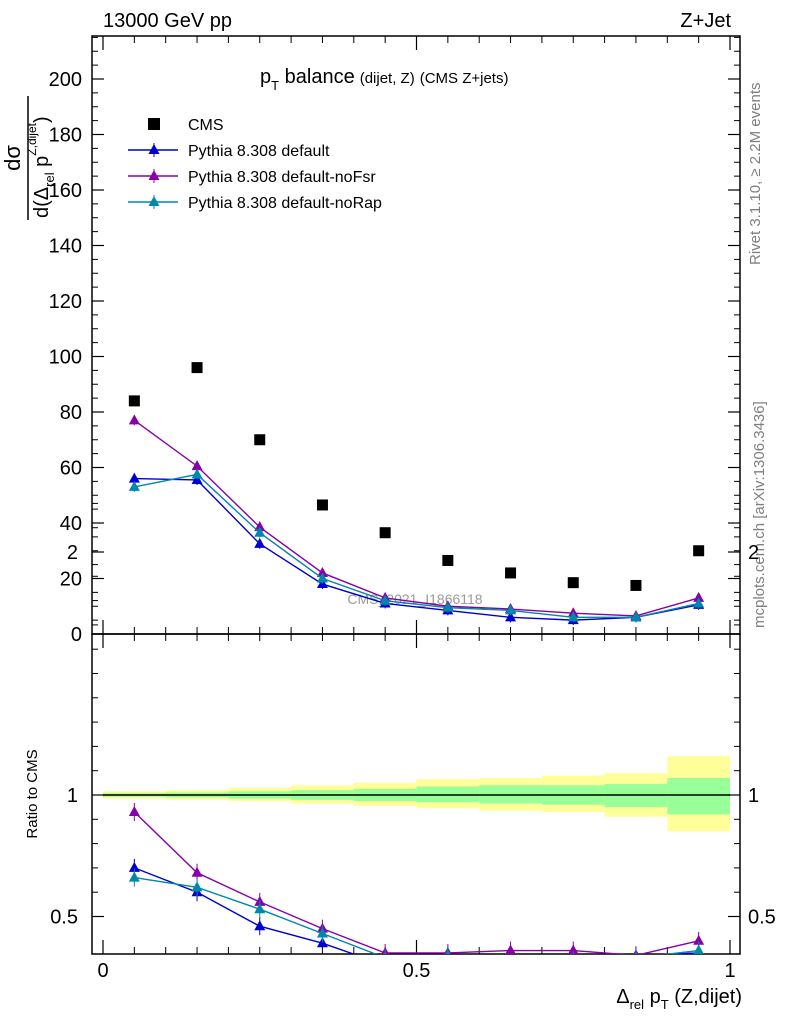 The height and width of the screenshot is (1024, 786). What do you see at coordinates (416, 794) in the screenshot?
I see `ratio-uncertainty-bands` at bounding box center [416, 794].